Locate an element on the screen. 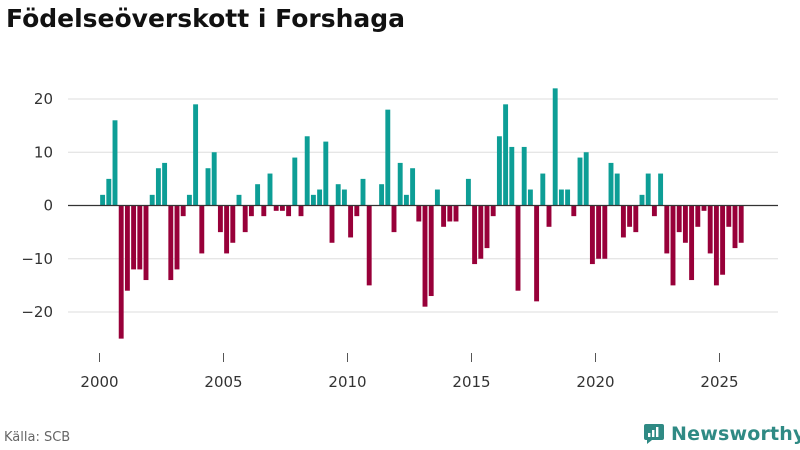 This screenshot has height=450, width=800. x-tick-label: 2020 is located at coordinates (595, 382).